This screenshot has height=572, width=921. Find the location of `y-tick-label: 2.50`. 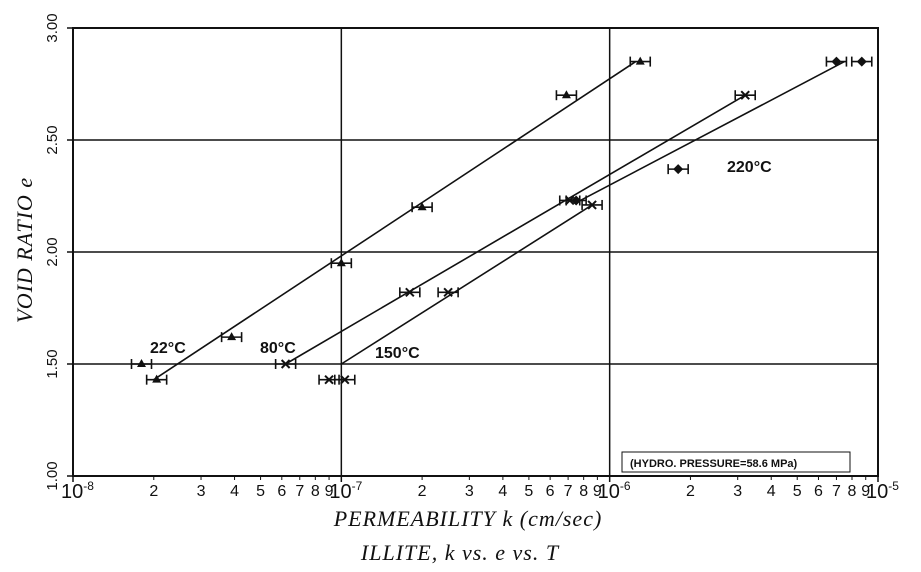

y-tick-label: 2.50 is located at coordinates (52, 139).